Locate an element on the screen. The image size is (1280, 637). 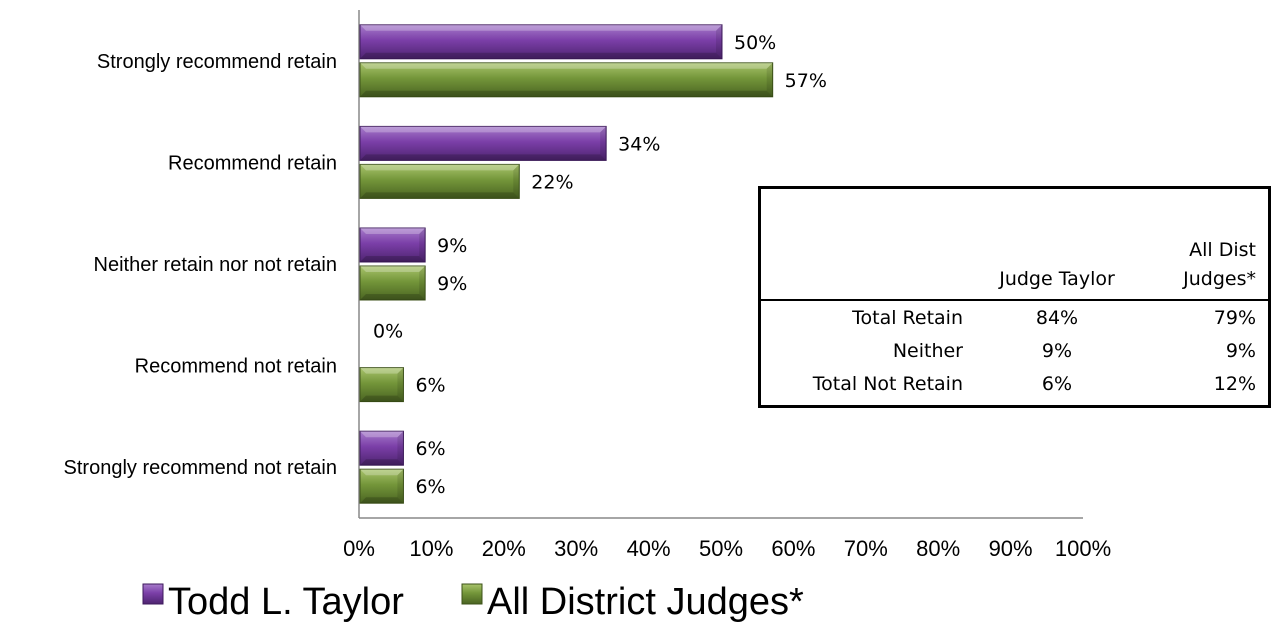
summary-row: Total Not Retain 6% 12% is located at coordinates (1014, 383).